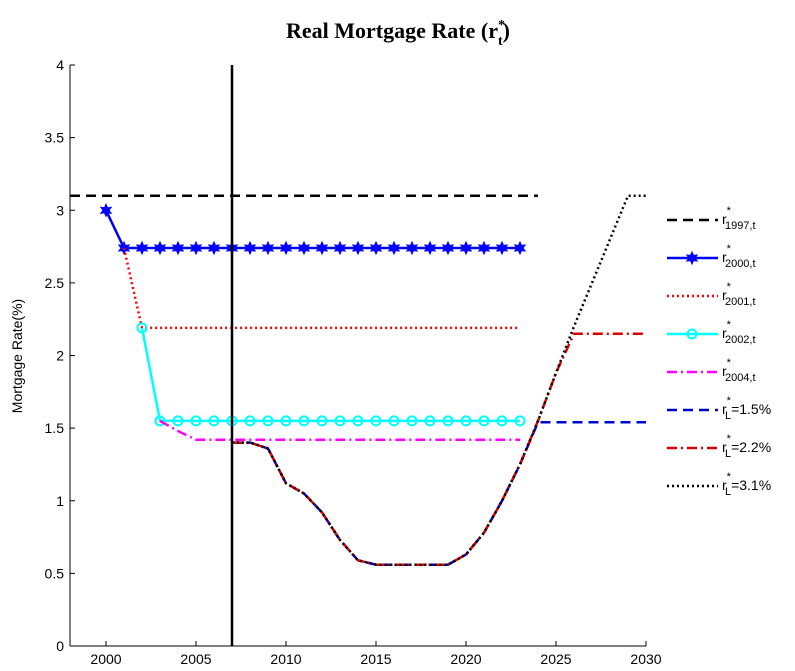 This screenshot has width=795, height=671. I want to click on legend-after: =3.1%, so click(751, 485).